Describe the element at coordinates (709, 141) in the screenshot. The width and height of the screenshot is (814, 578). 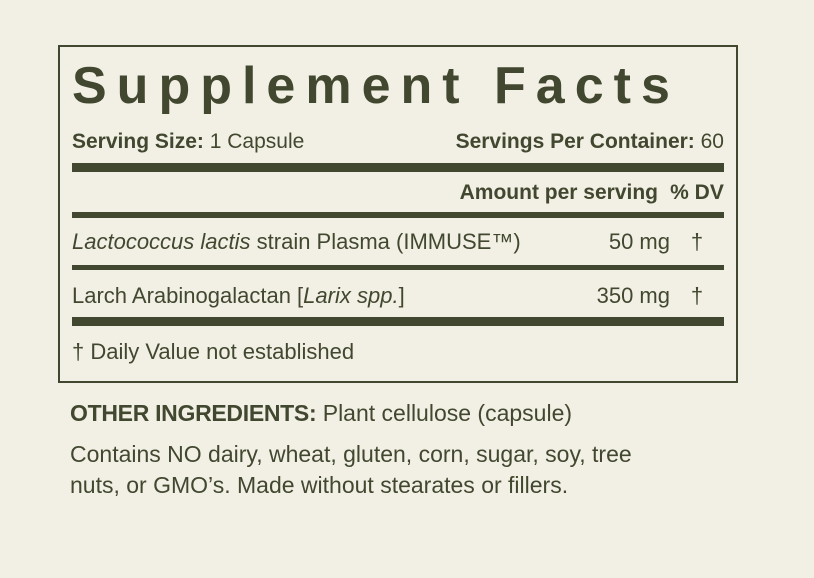
I see `servings-per-container-value: 60` at that location.